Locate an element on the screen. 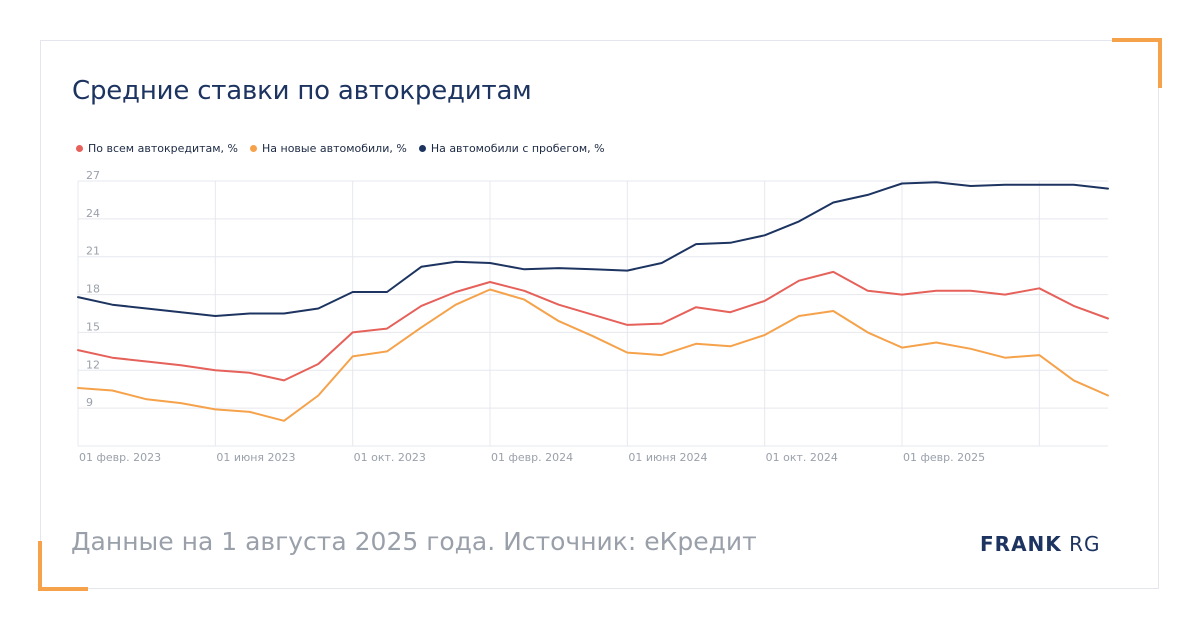  legend-item-used: На автомобили с пробегом, % is located at coordinates (511, 148).